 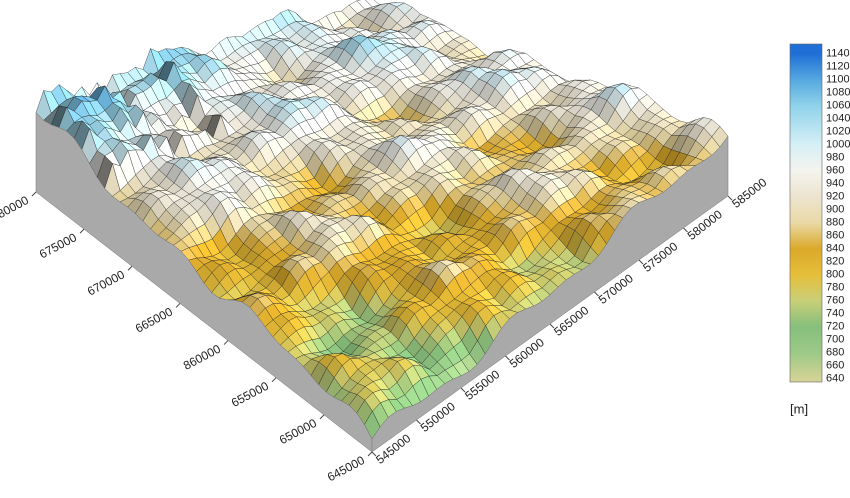 I want to click on colorbar-tick-label: 840, so click(x=835, y=249).